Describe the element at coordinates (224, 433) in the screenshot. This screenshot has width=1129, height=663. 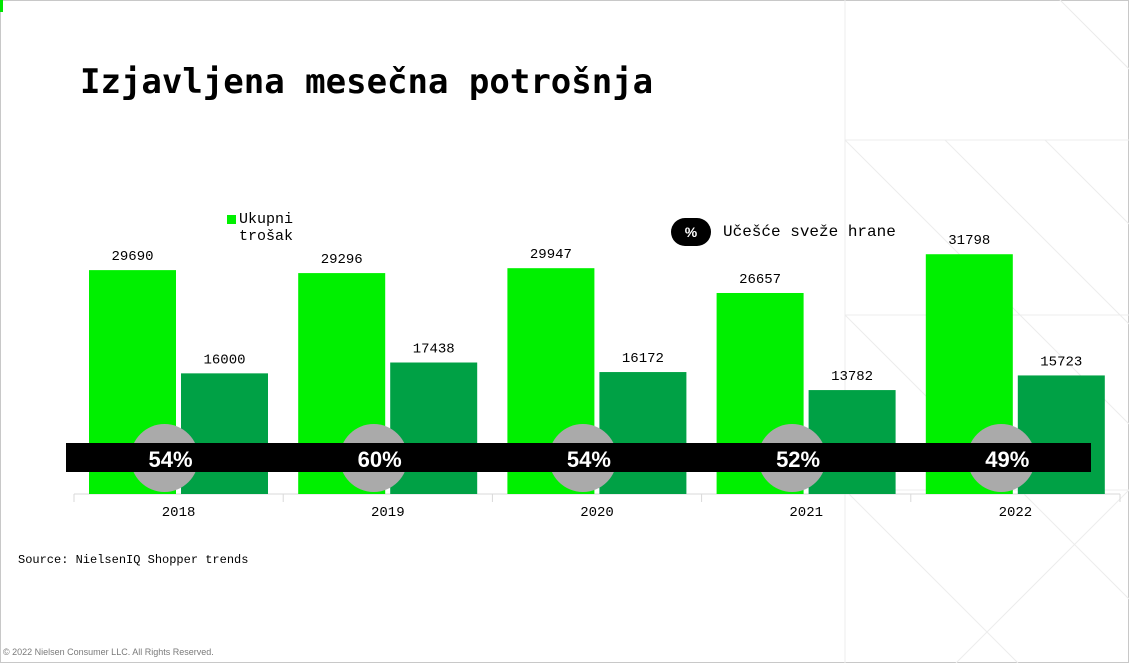
I see `bar-fresh-2018` at that location.